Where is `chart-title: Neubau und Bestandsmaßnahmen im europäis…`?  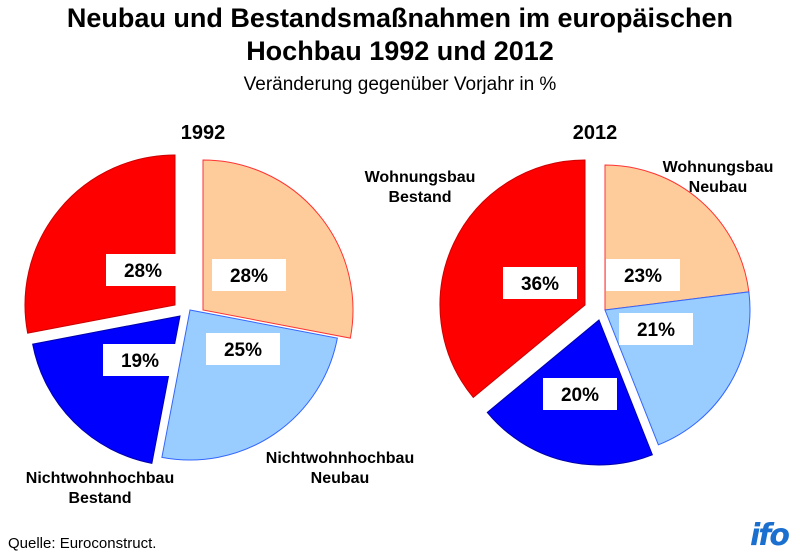
chart-title: Neubau und Bestandsmaßnahmen im europäis… is located at coordinates (400, 35).